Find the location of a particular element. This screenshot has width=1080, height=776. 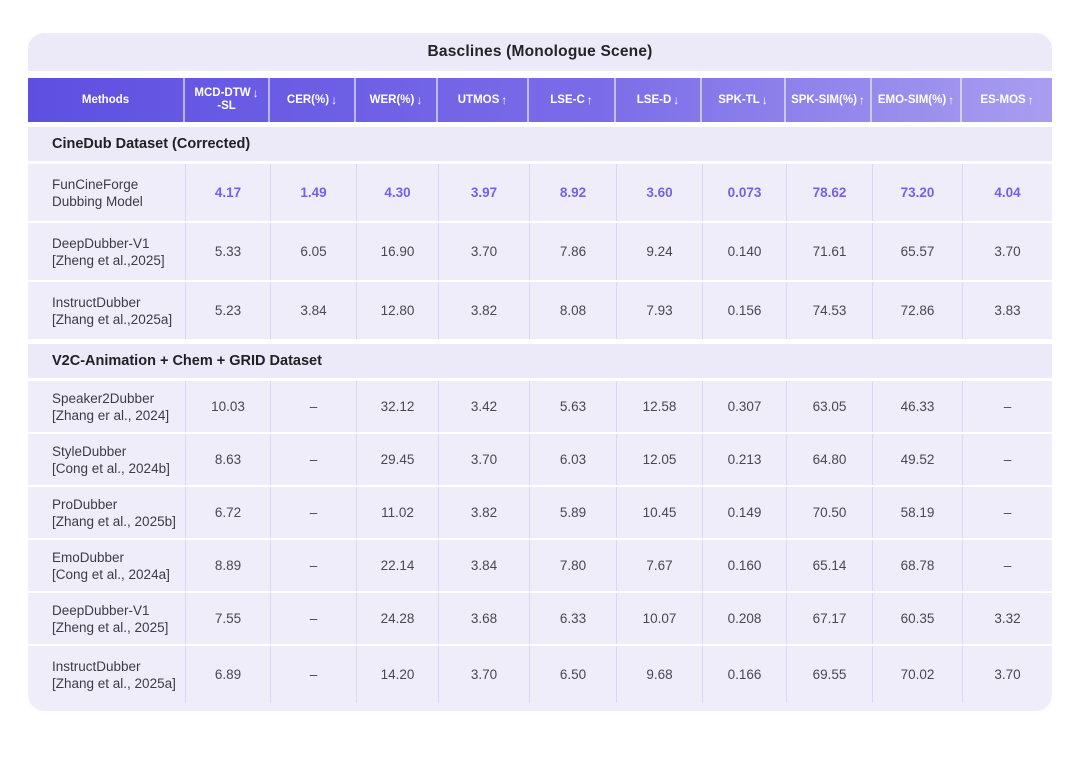

value-cell: 11.02 is located at coordinates (397, 512).